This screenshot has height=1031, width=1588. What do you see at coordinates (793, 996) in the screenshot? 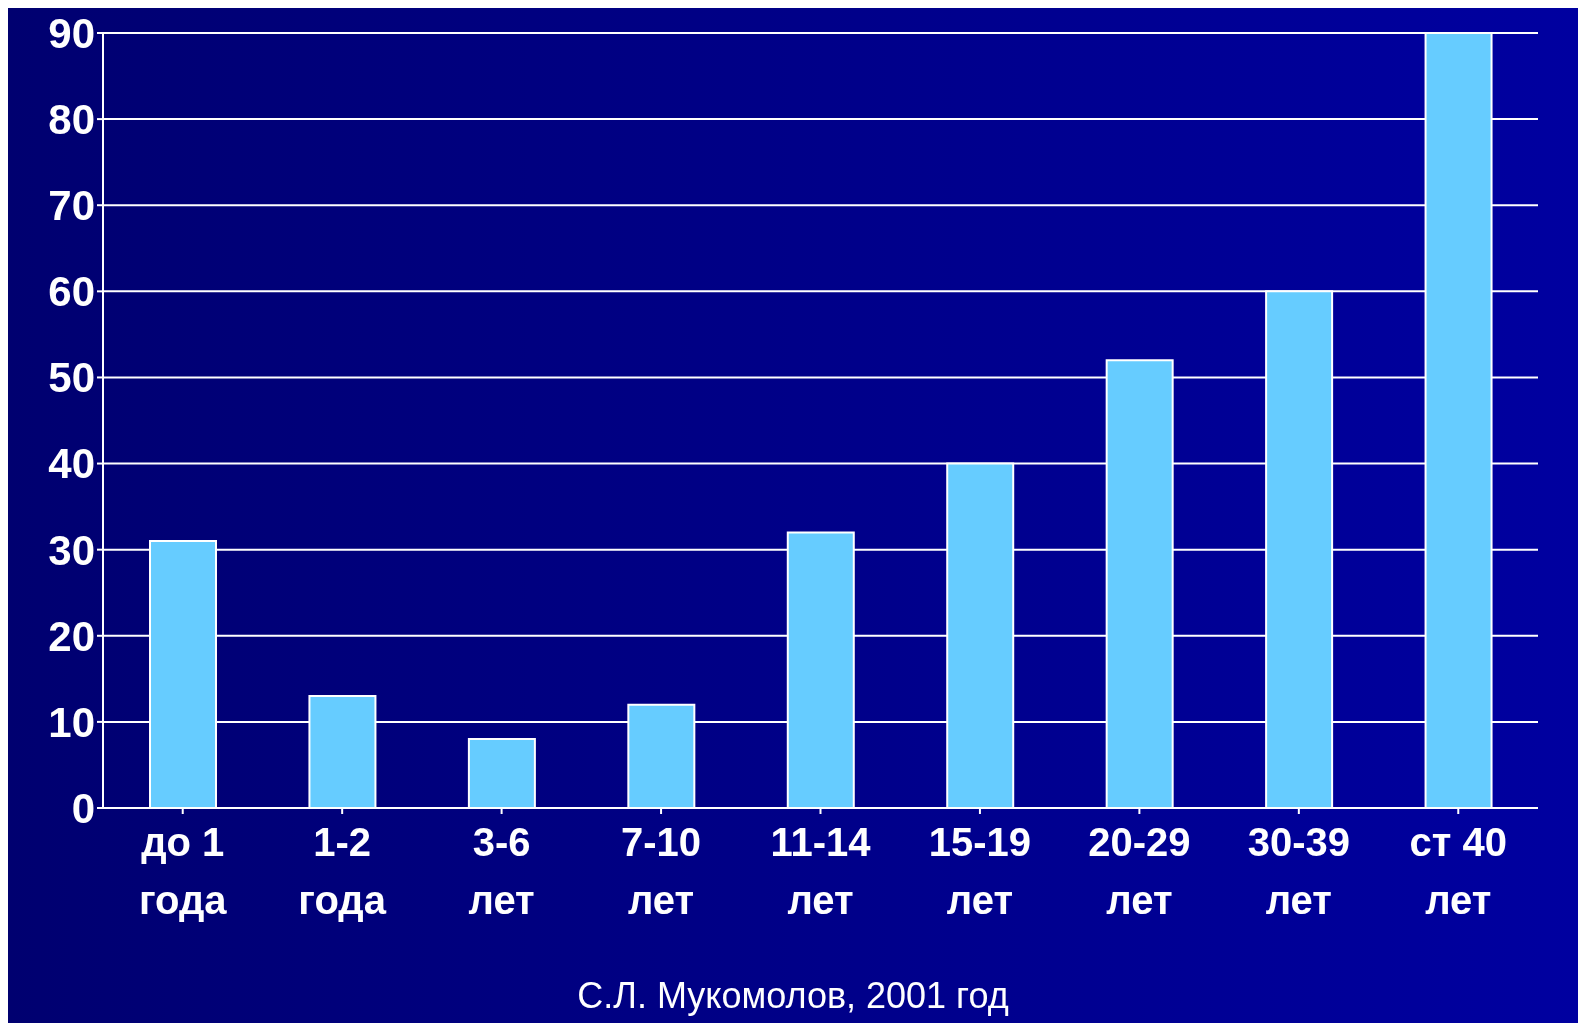
I see `text: С.Л. Мукомолов, 2001 год` at bounding box center [793, 996].